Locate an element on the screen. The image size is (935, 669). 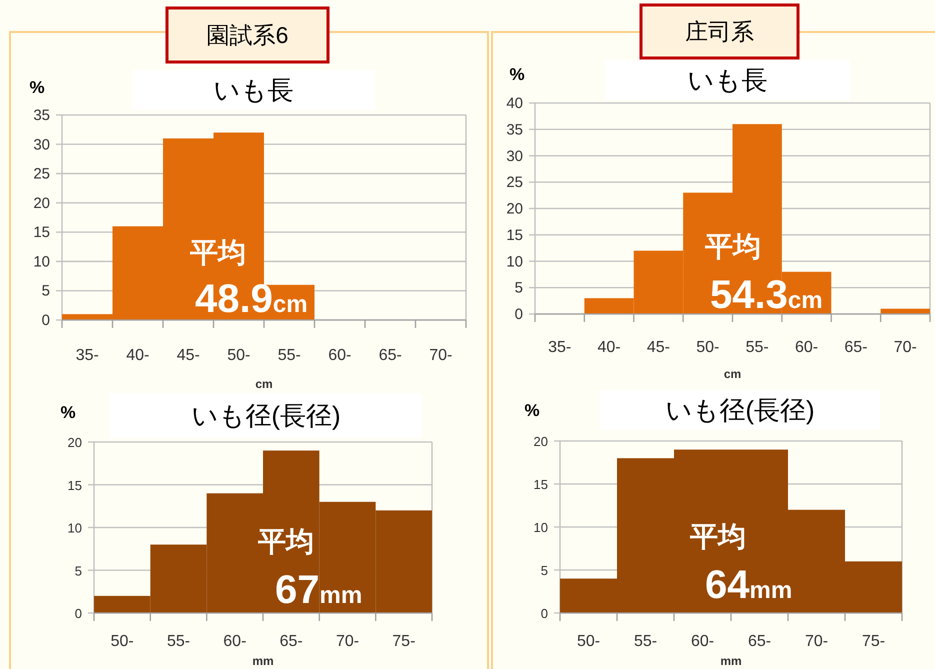
annotation: 54.3cm is located at coordinates (766, 295).